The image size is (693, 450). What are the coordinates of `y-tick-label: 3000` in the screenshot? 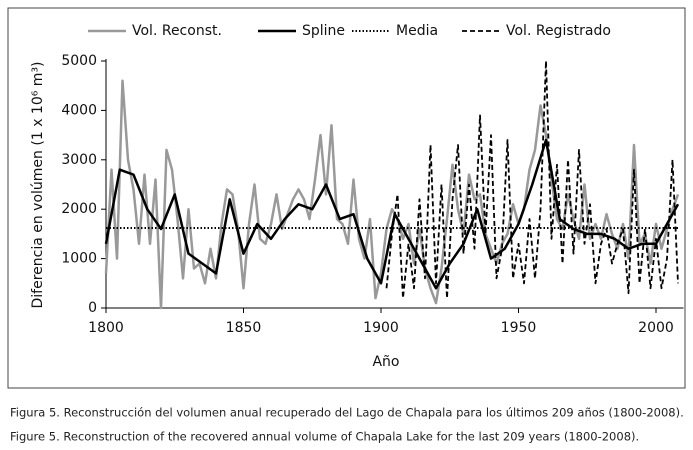 It's located at (79, 160).